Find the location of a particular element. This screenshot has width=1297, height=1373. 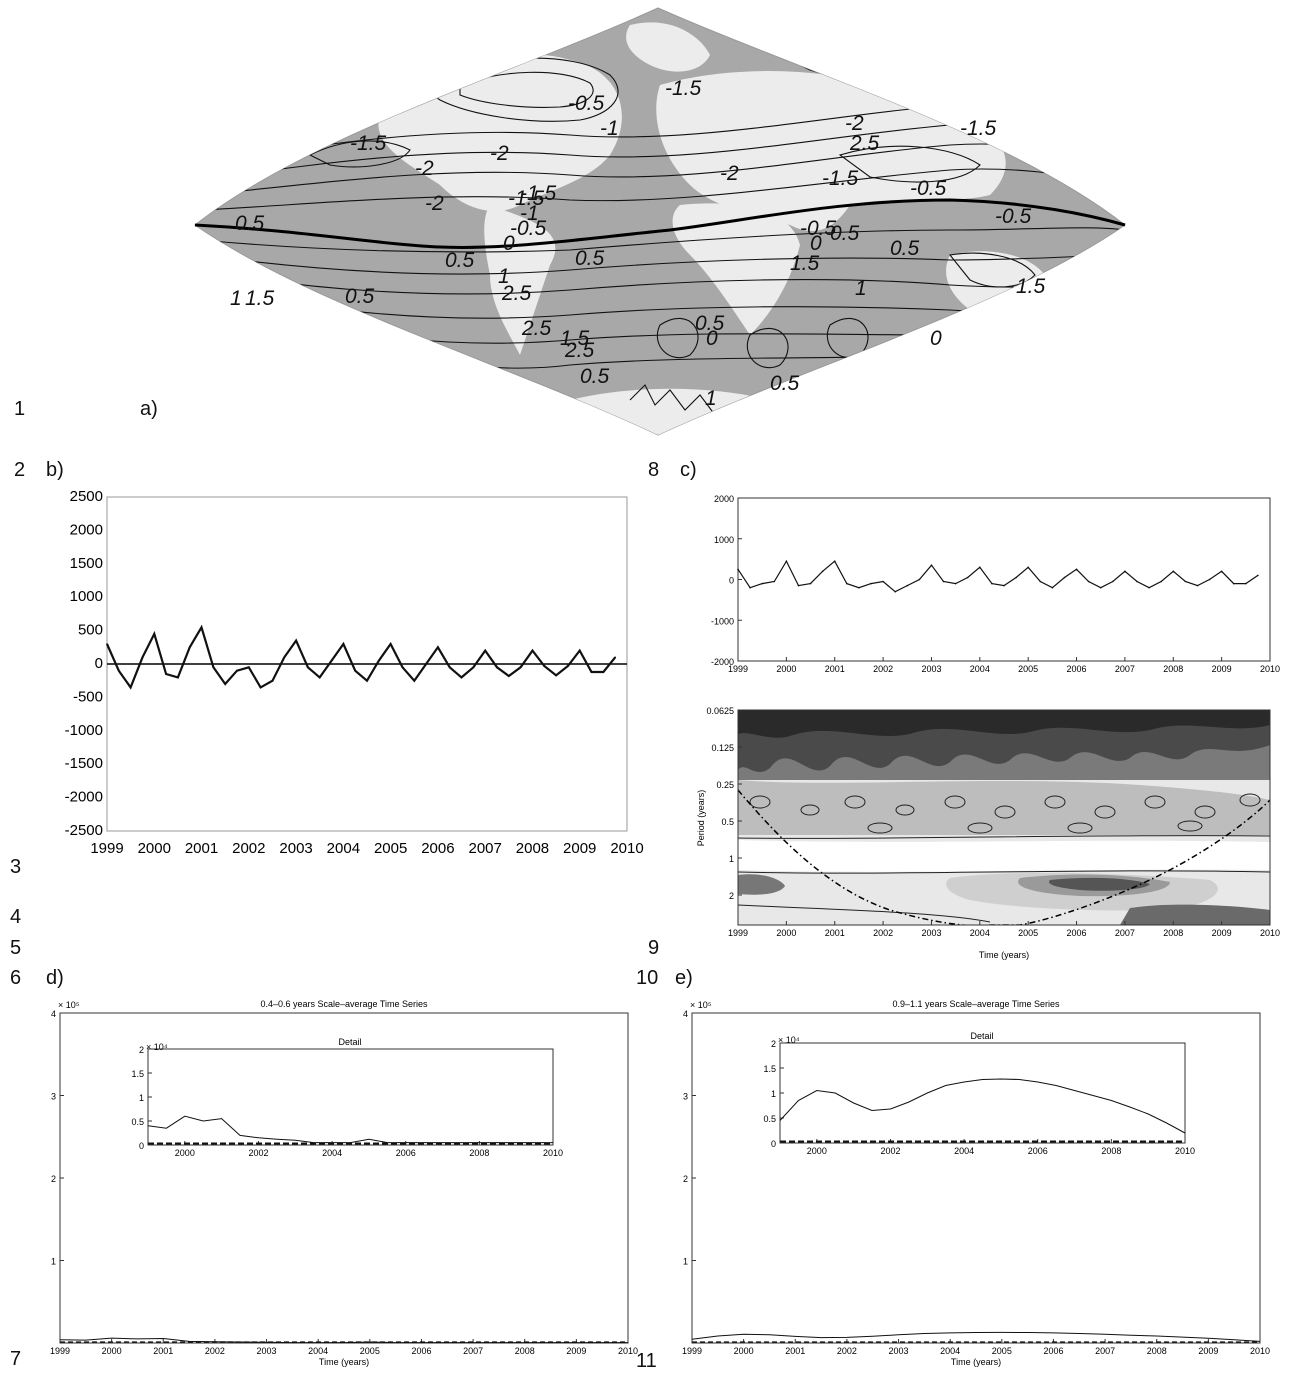

chart-d-inset-y-exponent: × 10⁴ is located at coordinates (157, 1047).